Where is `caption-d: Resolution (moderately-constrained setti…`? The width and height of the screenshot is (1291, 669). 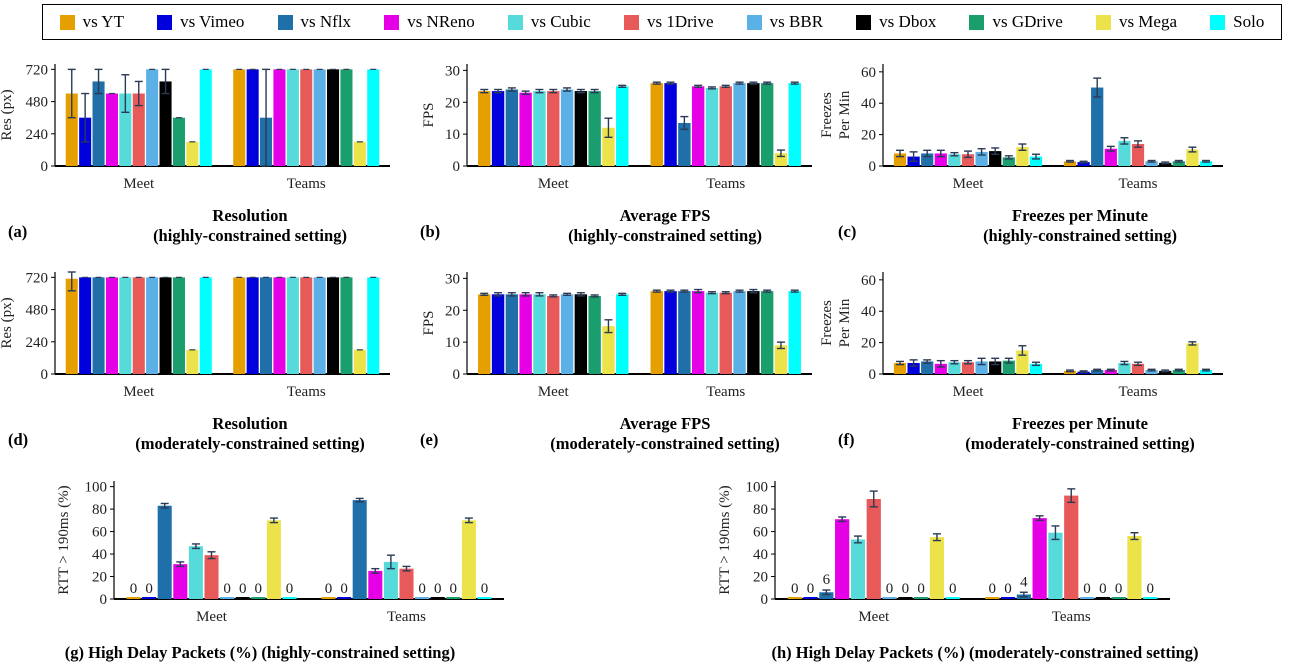
caption-d: Resolution (moderately-constrained setti… is located at coordinates (250, 434).